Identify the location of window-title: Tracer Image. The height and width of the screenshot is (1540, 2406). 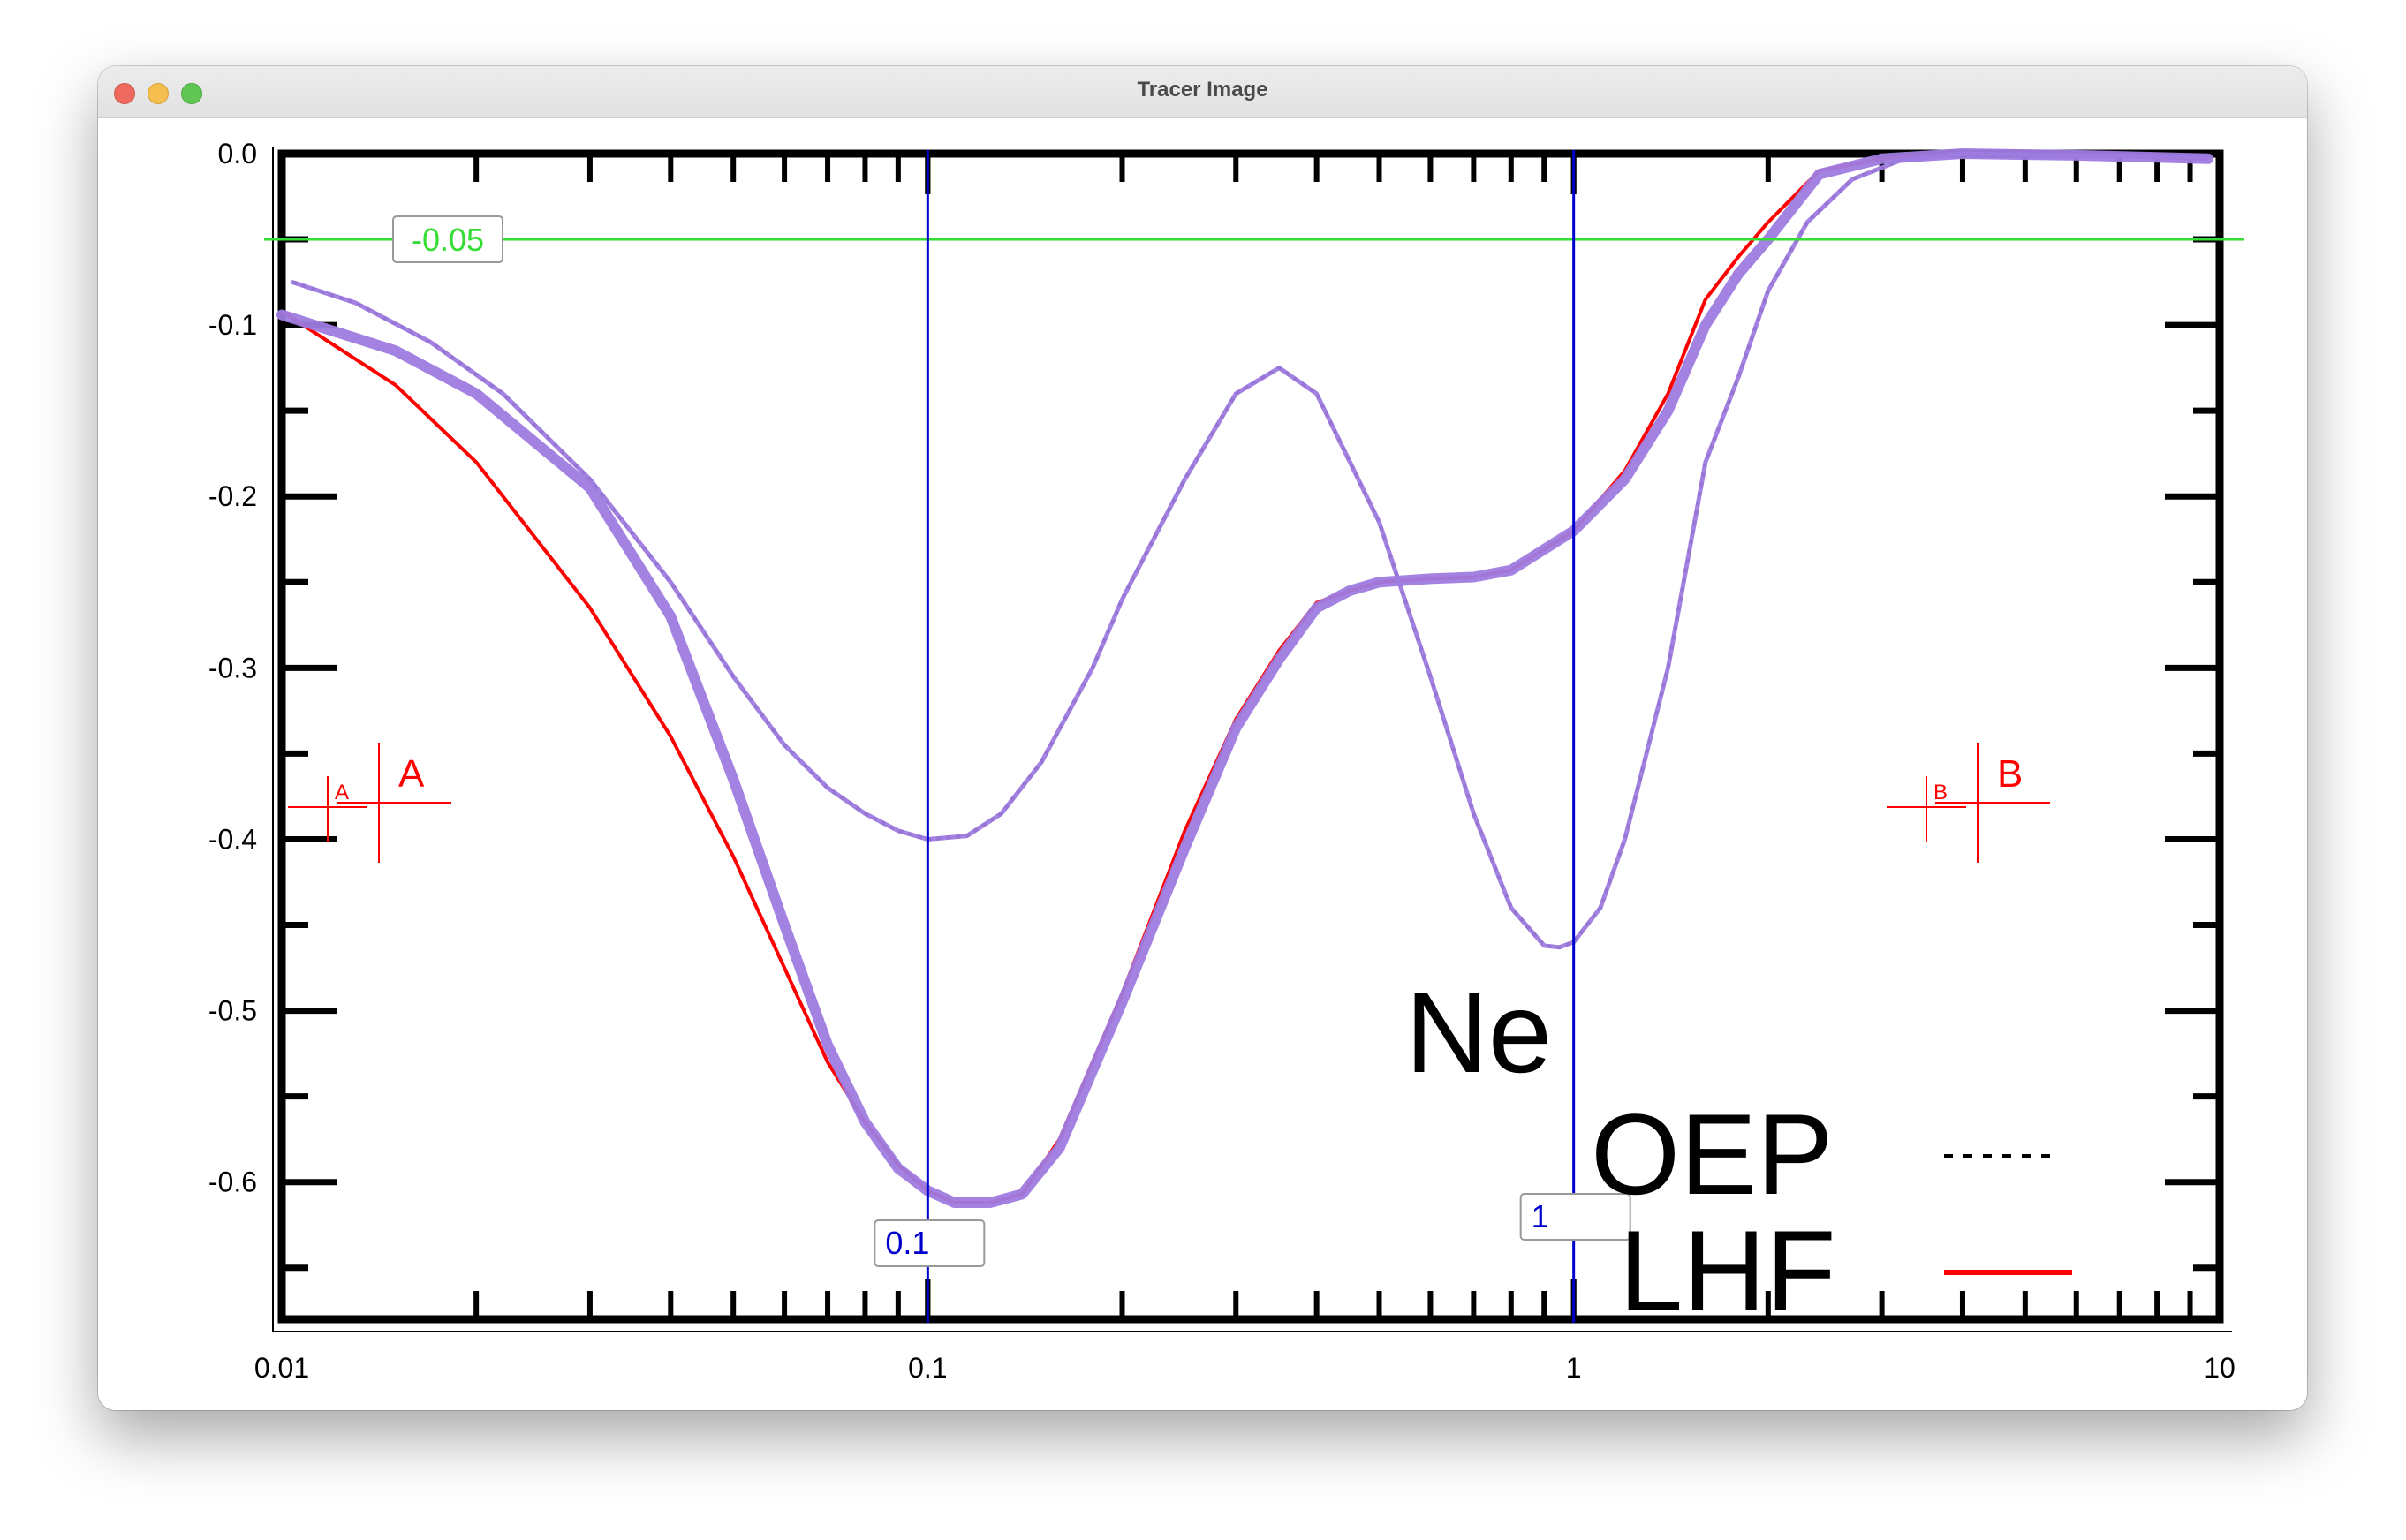
(1202, 90).